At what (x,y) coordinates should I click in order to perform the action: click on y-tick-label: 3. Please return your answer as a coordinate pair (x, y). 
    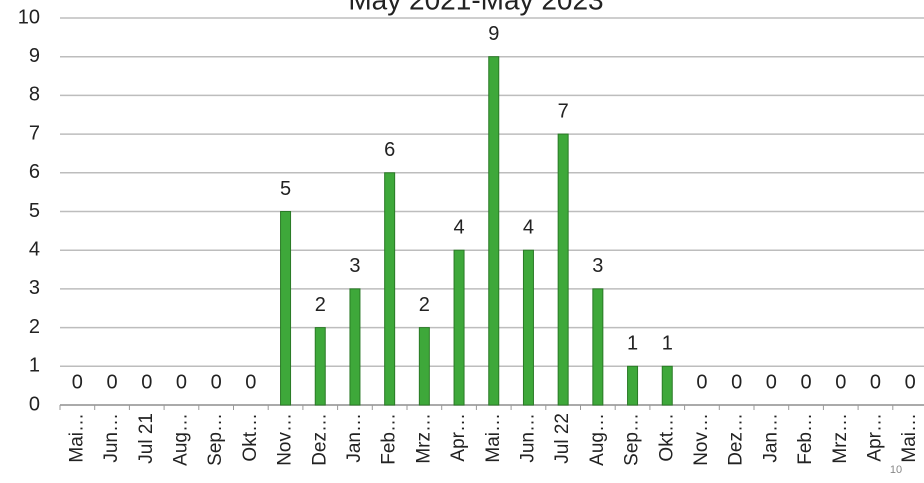
    Looking at the image, I should click on (34, 288).